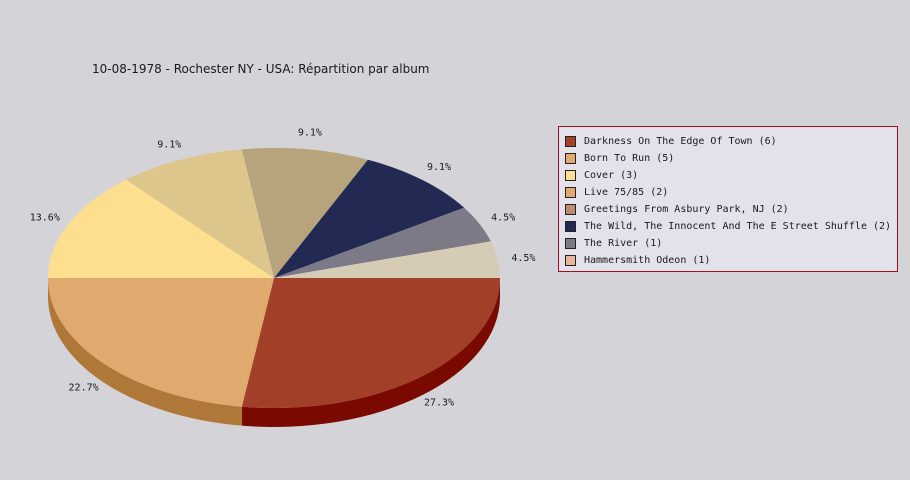 The image size is (910, 480). Describe the element at coordinates (611, 175) in the screenshot. I see `legend-label: Cover (3)` at that location.